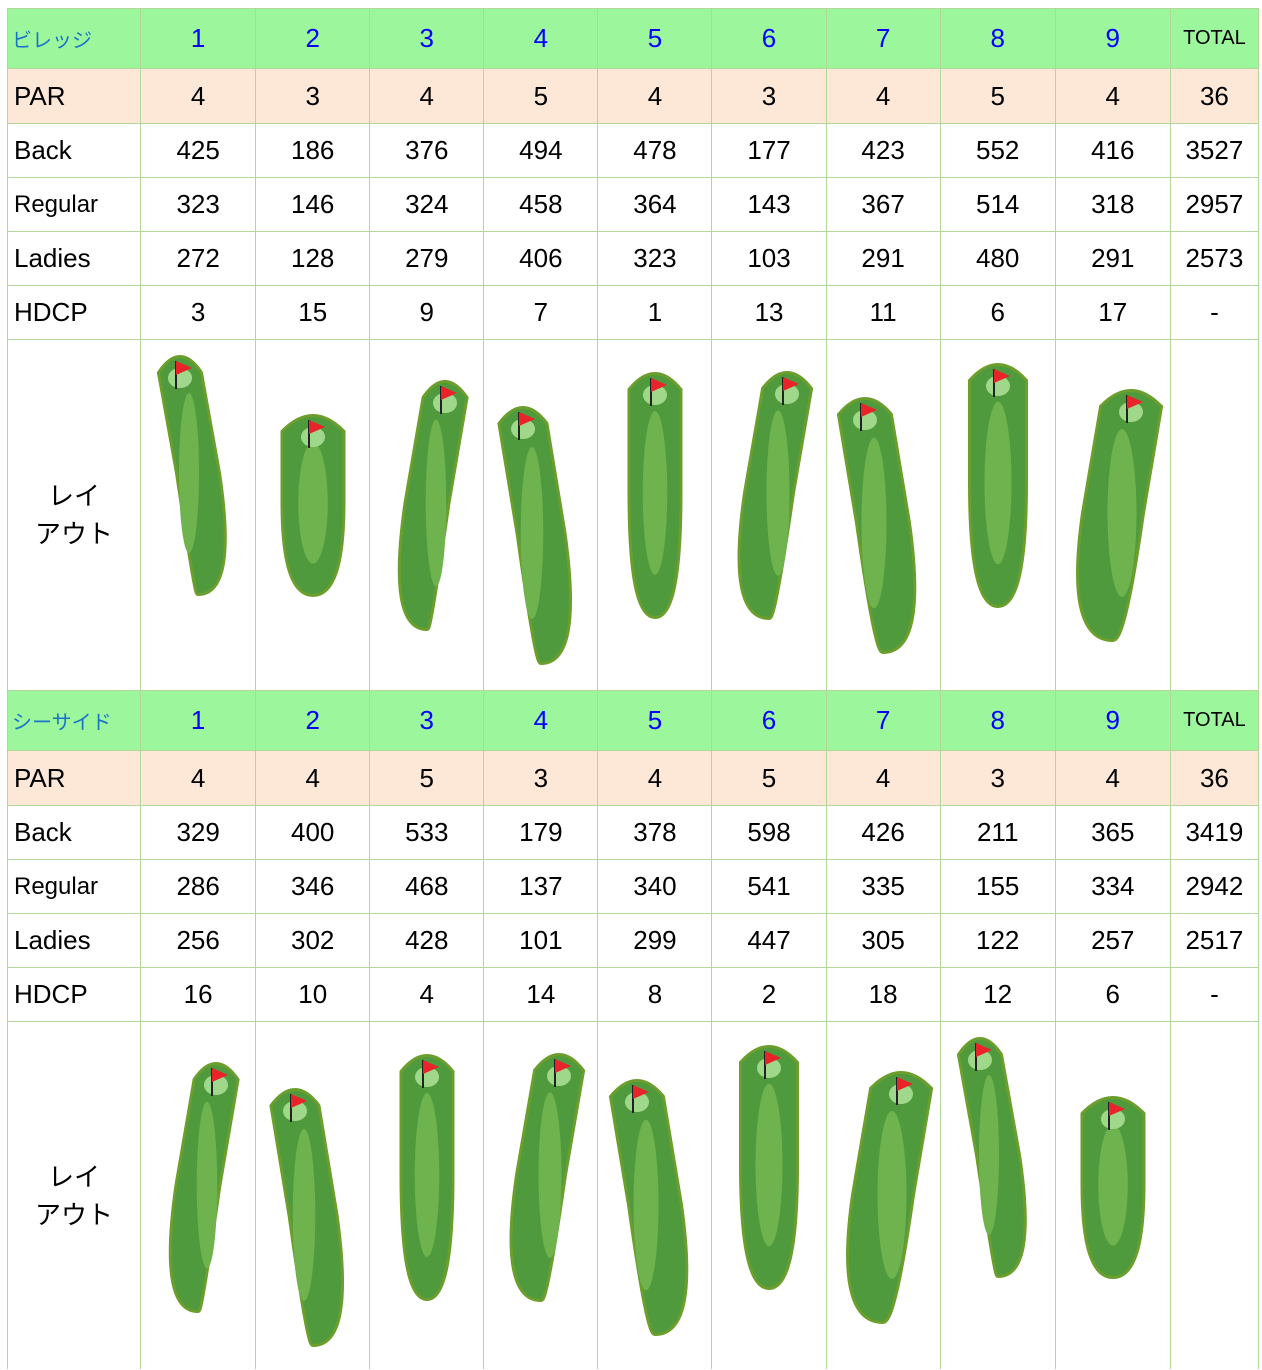 This screenshot has width=1262, height=1370. What do you see at coordinates (769, 886) in the screenshot?
I see `stat-cell: 541` at bounding box center [769, 886].